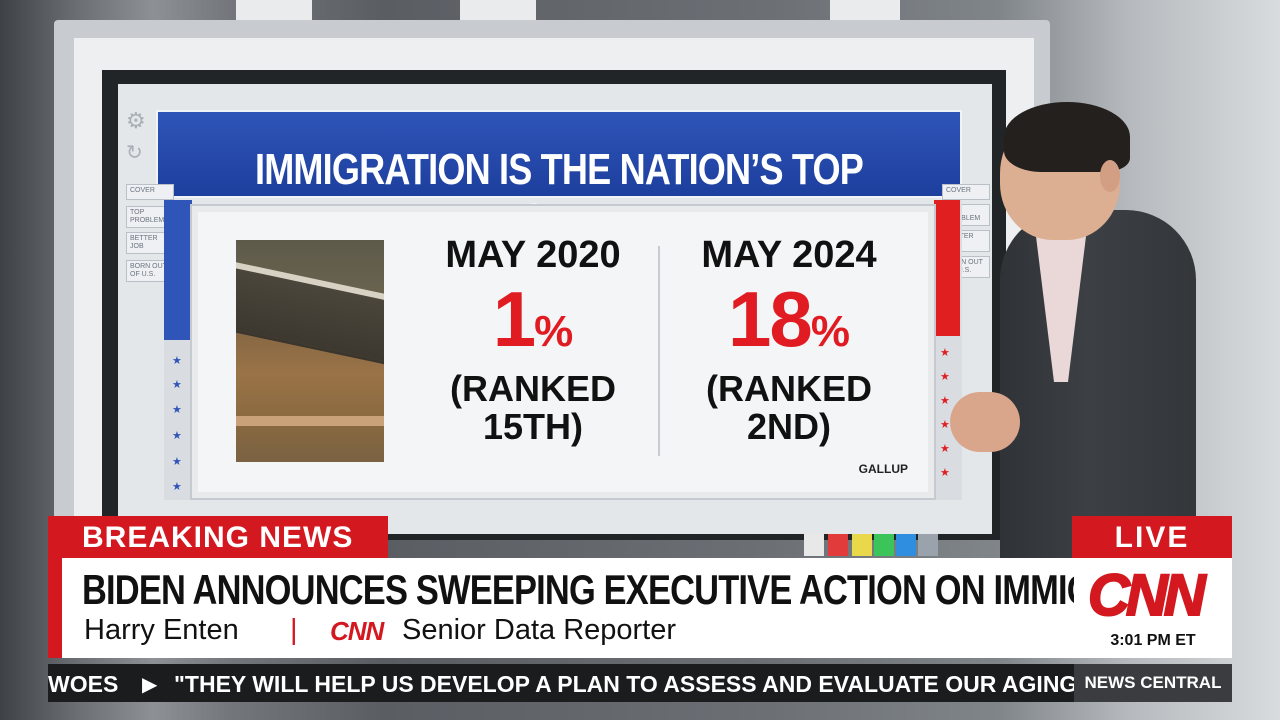  What do you see at coordinates (539, 630) in the screenshot?
I see `reporter-title: Senior Data Reporter` at bounding box center [539, 630].